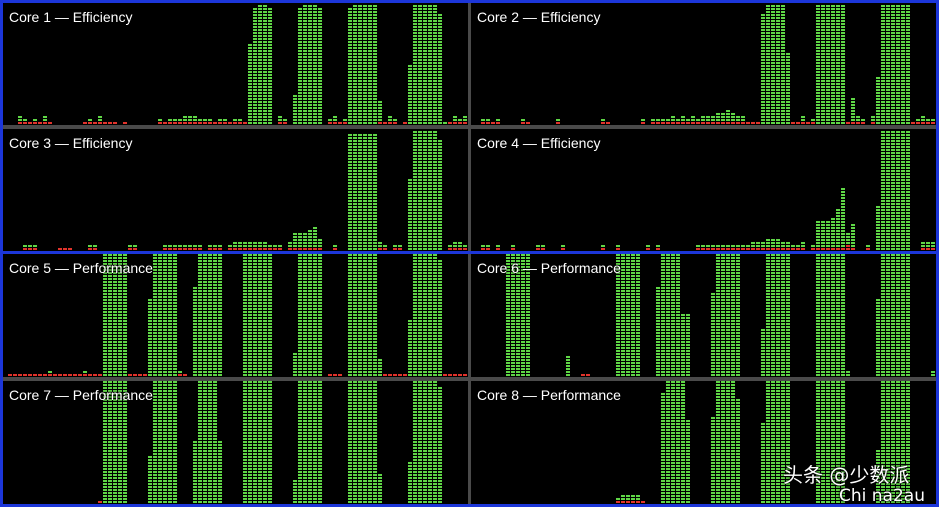  What do you see at coordinates (235, 442) in the screenshot?
I see `core-panel: Core 7 — Performance` at bounding box center [235, 442].